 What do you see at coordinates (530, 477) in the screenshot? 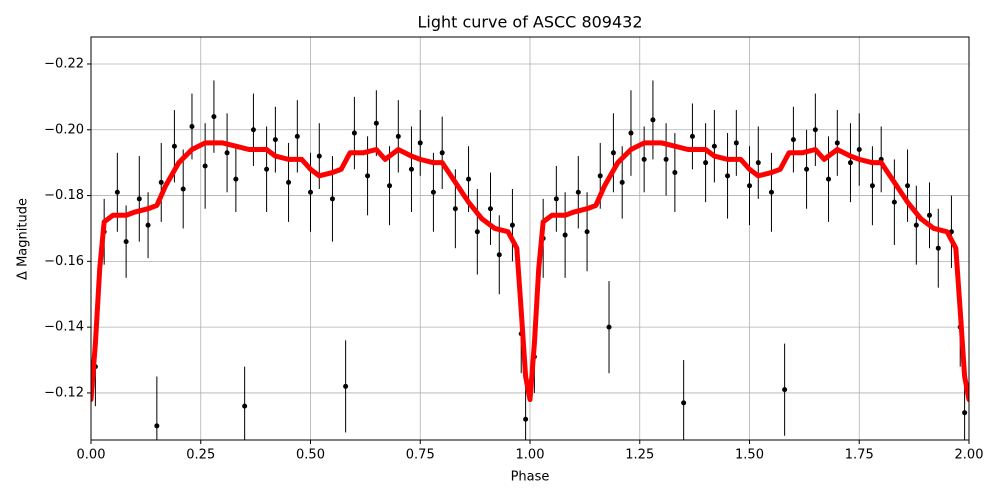
I see `x-axis-label: Phase` at bounding box center [530, 477].